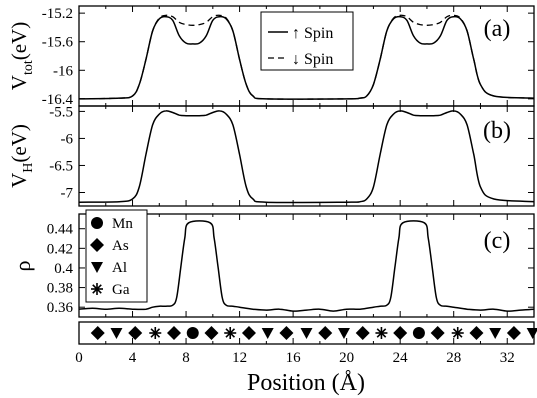 The height and width of the screenshot is (398, 537). What do you see at coordinates (58, 43) in the screenshot?
I see `y-tick-label: -15.6` at bounding box center [58, 43].